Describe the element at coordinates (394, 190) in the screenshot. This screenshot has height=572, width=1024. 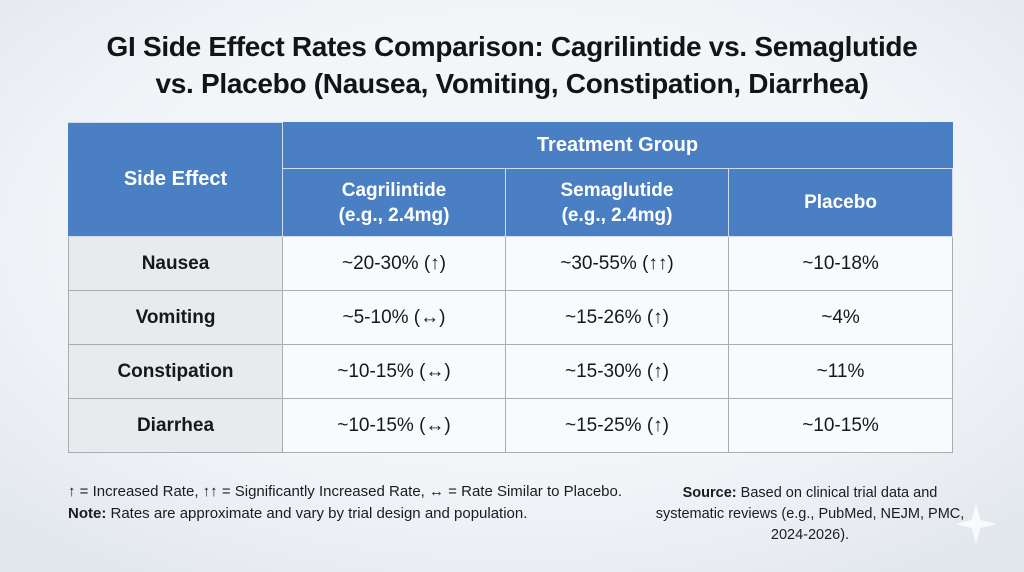
I see `header-cagrilintide-name: Cagrilintide` at that location.